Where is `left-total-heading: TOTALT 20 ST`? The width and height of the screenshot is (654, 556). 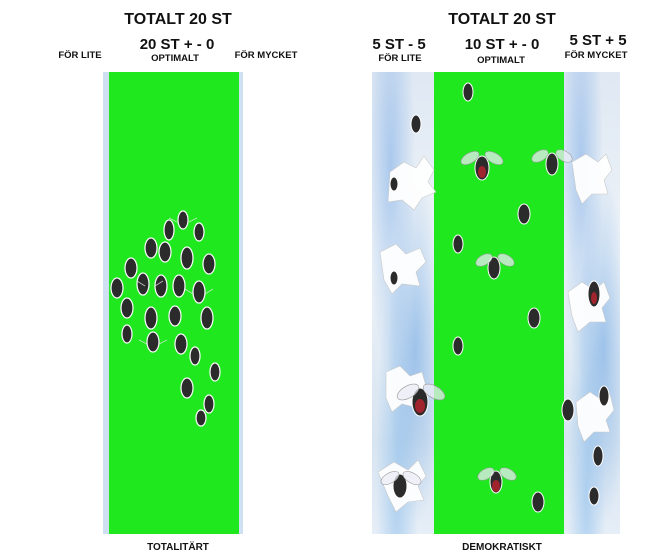
left-total-heading: TOTALT 20 ST is located at coordinates (178, 19).